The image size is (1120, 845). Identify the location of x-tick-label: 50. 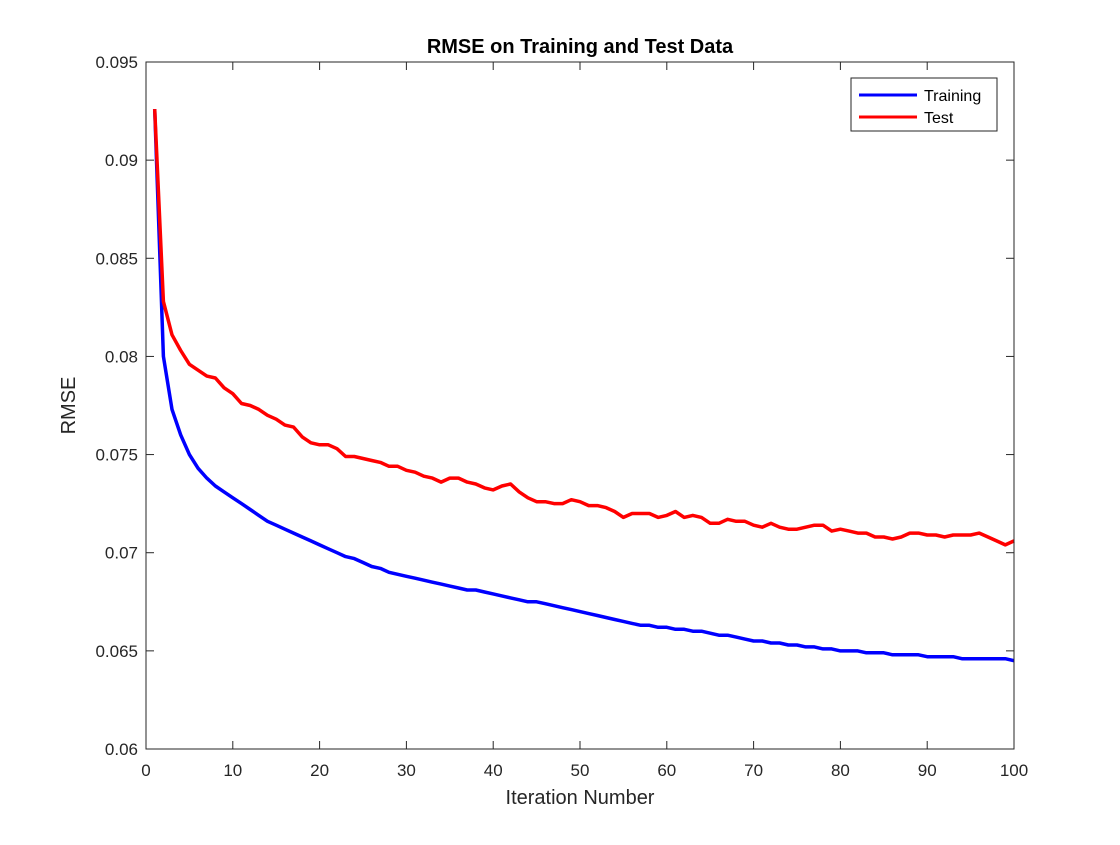
(580, 770).